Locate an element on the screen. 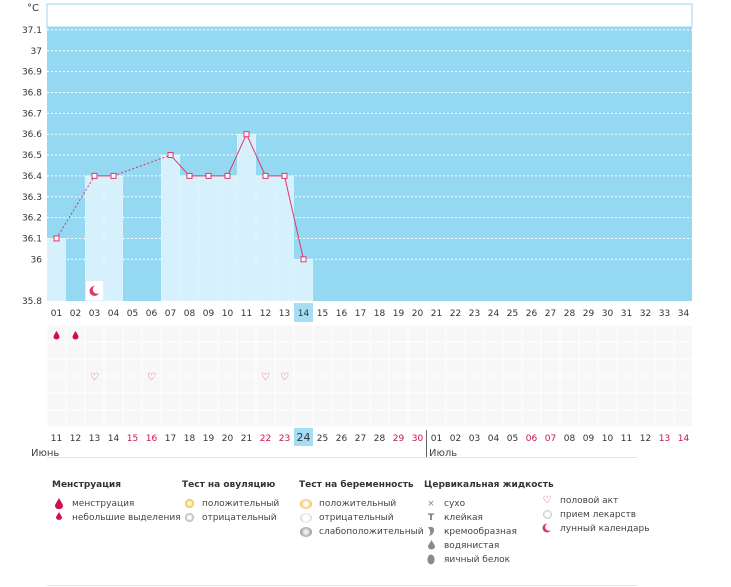 The height and width of the screenshot is (587, 731). cycle-day-label: 31 is located at coordinates (626, 314).